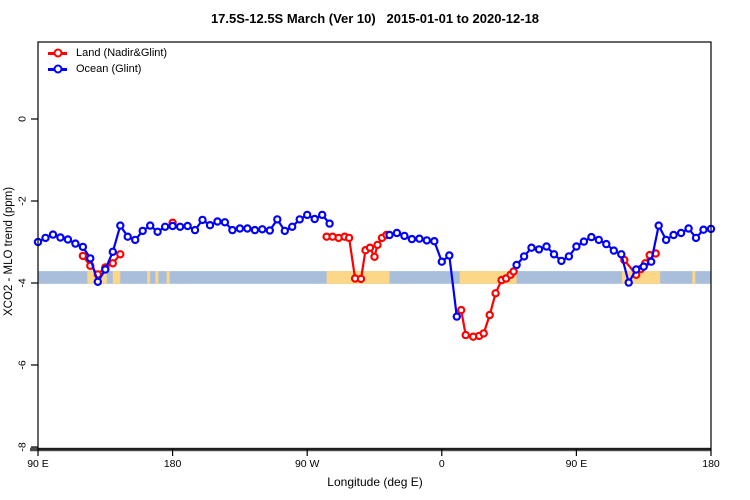 The image size is (750, 500). Describe the element at coordinates (442, 464) in the screenshot. I see `x-tick-label: 0` at that location.